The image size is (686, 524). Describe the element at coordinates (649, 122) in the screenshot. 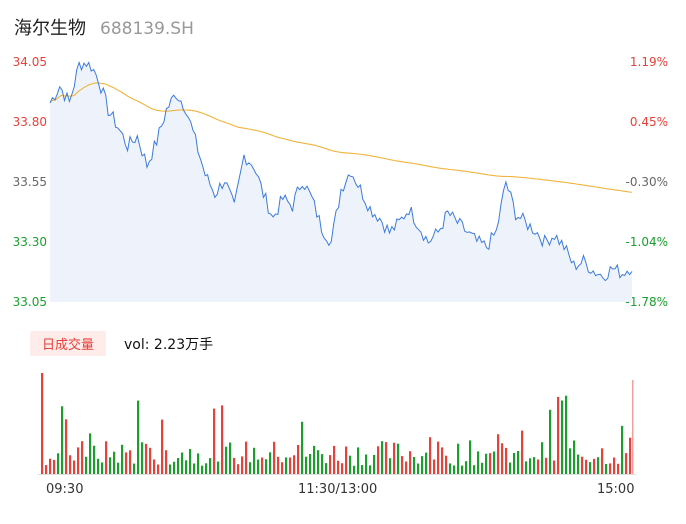

I see `y-tick-right: 0.45%` at that location.